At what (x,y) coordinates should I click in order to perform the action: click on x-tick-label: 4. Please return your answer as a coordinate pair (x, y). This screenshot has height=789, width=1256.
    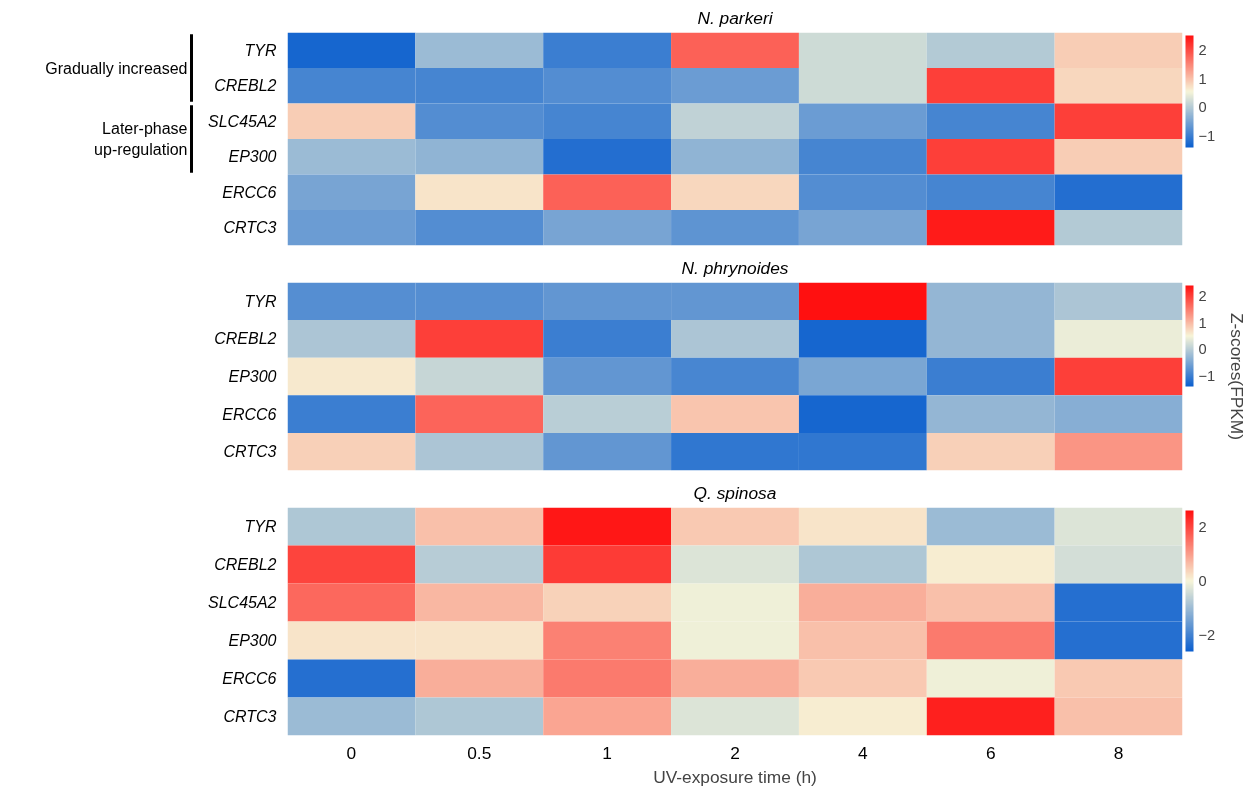
    Looking at the image, I should click on (863, 752).